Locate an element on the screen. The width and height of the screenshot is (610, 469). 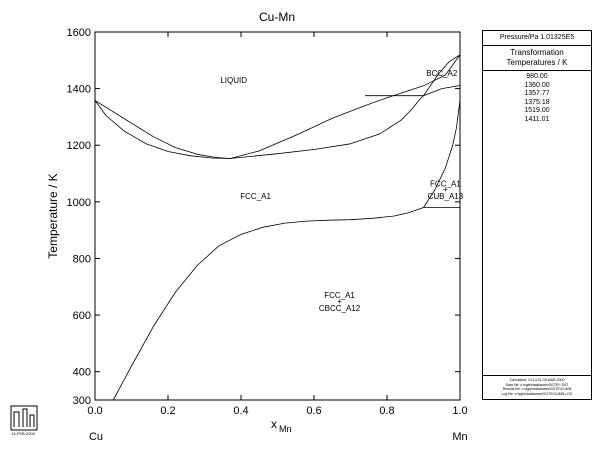
temperature-value: 980.00 is located at coordinates (537, 76).